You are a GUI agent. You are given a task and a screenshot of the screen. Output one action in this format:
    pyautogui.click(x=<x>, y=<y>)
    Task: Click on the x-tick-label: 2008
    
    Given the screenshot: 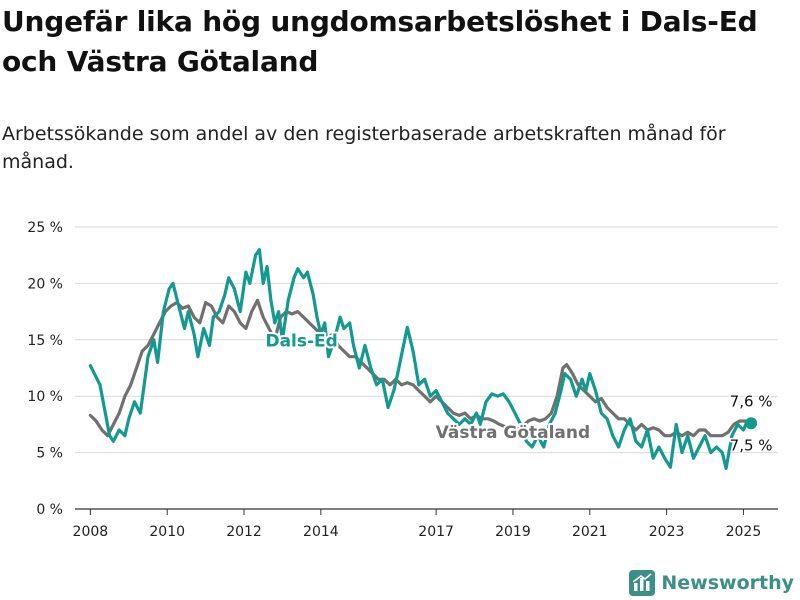 What is the action you would take?
    pyautogui.click(x=91, y=532)
    